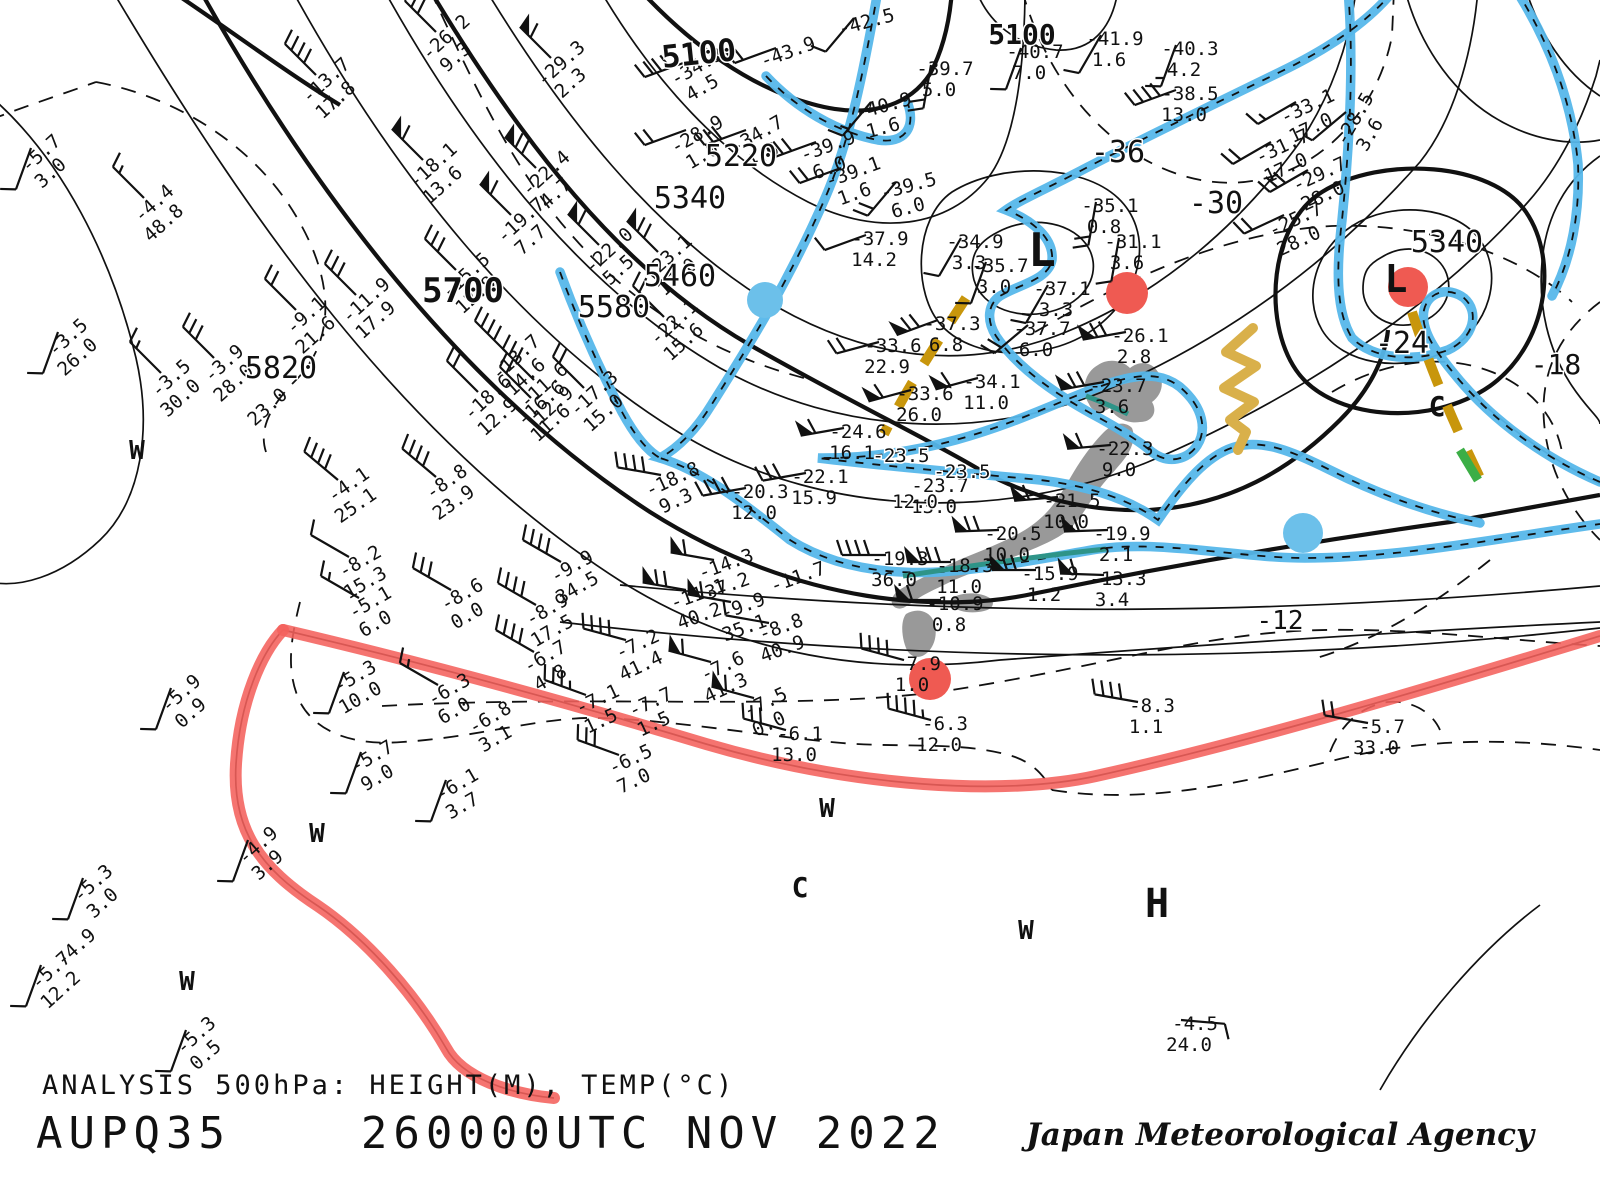 This screenshot has height=1197, width=1600. I want to click on station-plot: -31.13.6, so click(1132, 252).